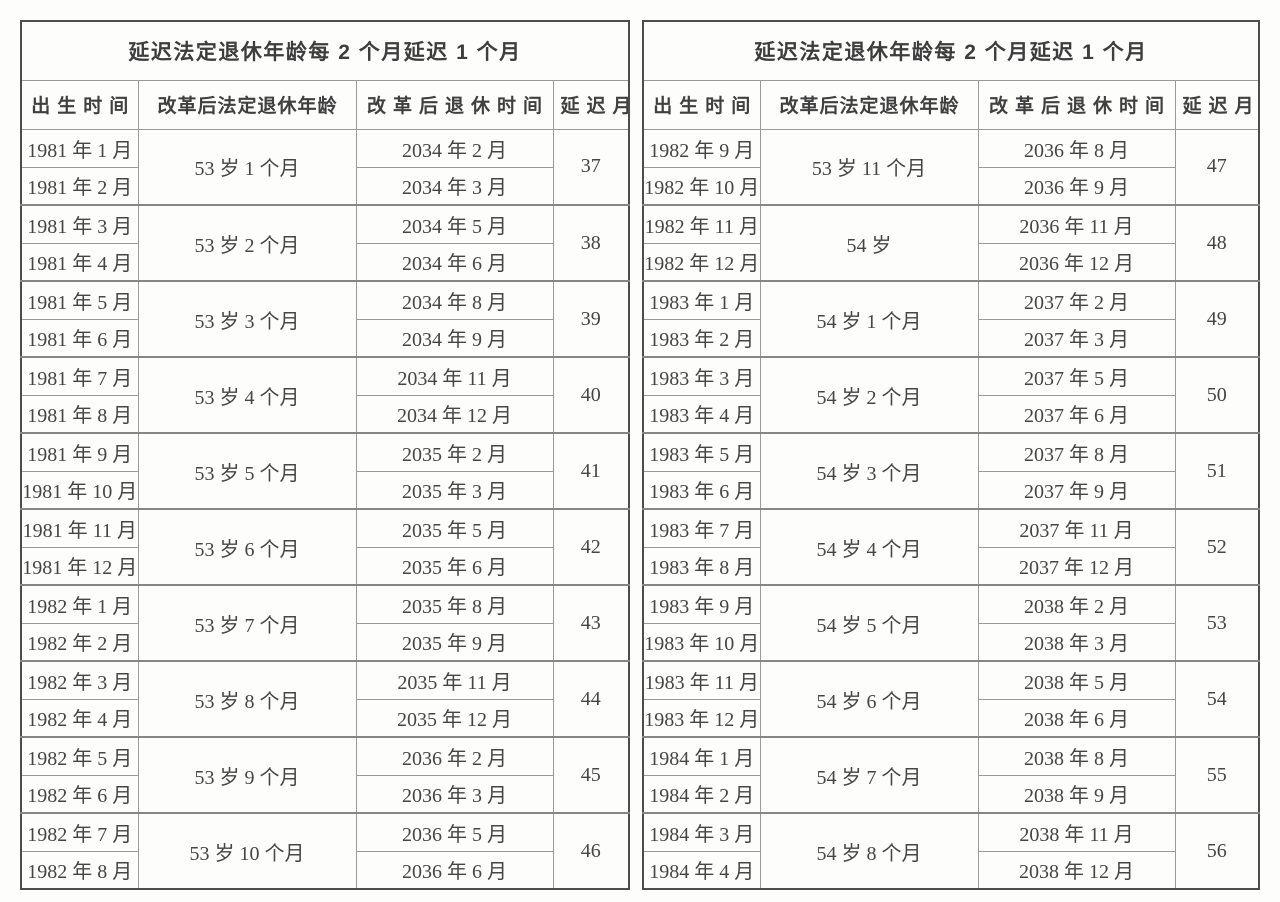  I want to click on birth-month-cell: 1983 年 4 月, so click(701, 414).